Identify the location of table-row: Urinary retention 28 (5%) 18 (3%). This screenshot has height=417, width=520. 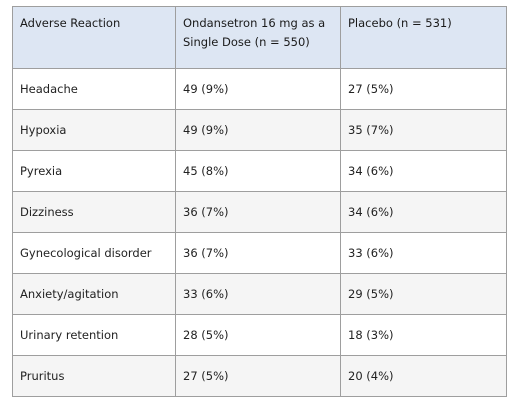
(259, 335).